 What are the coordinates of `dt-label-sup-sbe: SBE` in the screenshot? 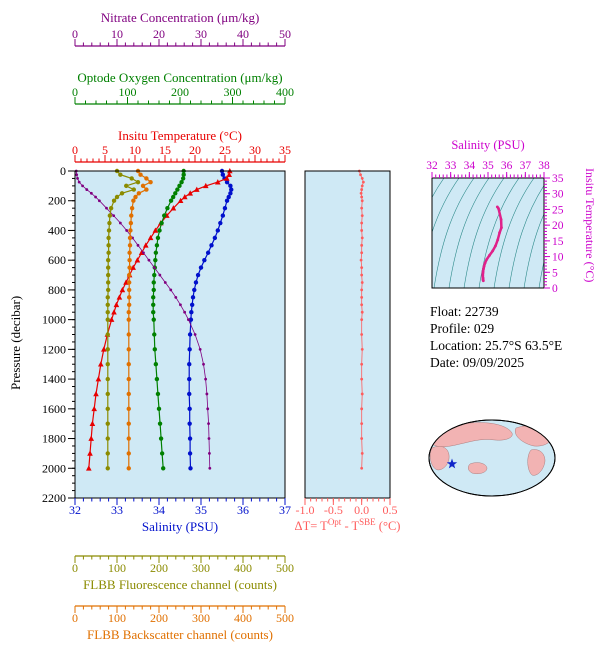 It's located at (367, 522).